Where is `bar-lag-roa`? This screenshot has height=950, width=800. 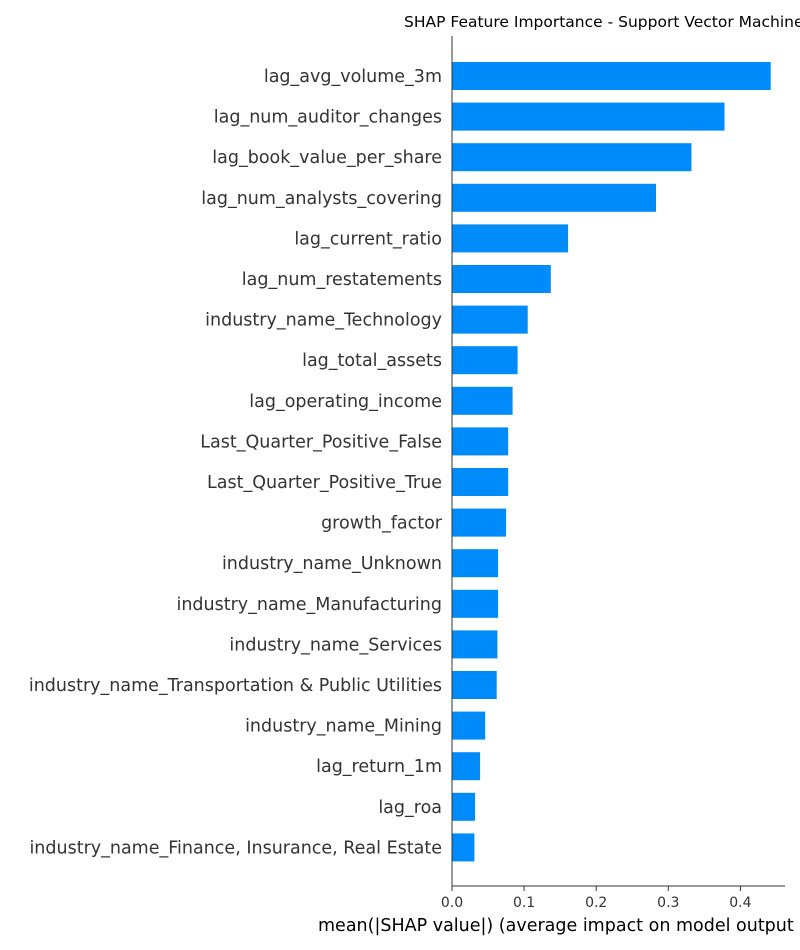
bar-lag-roa is located at coordinates (464, 806).